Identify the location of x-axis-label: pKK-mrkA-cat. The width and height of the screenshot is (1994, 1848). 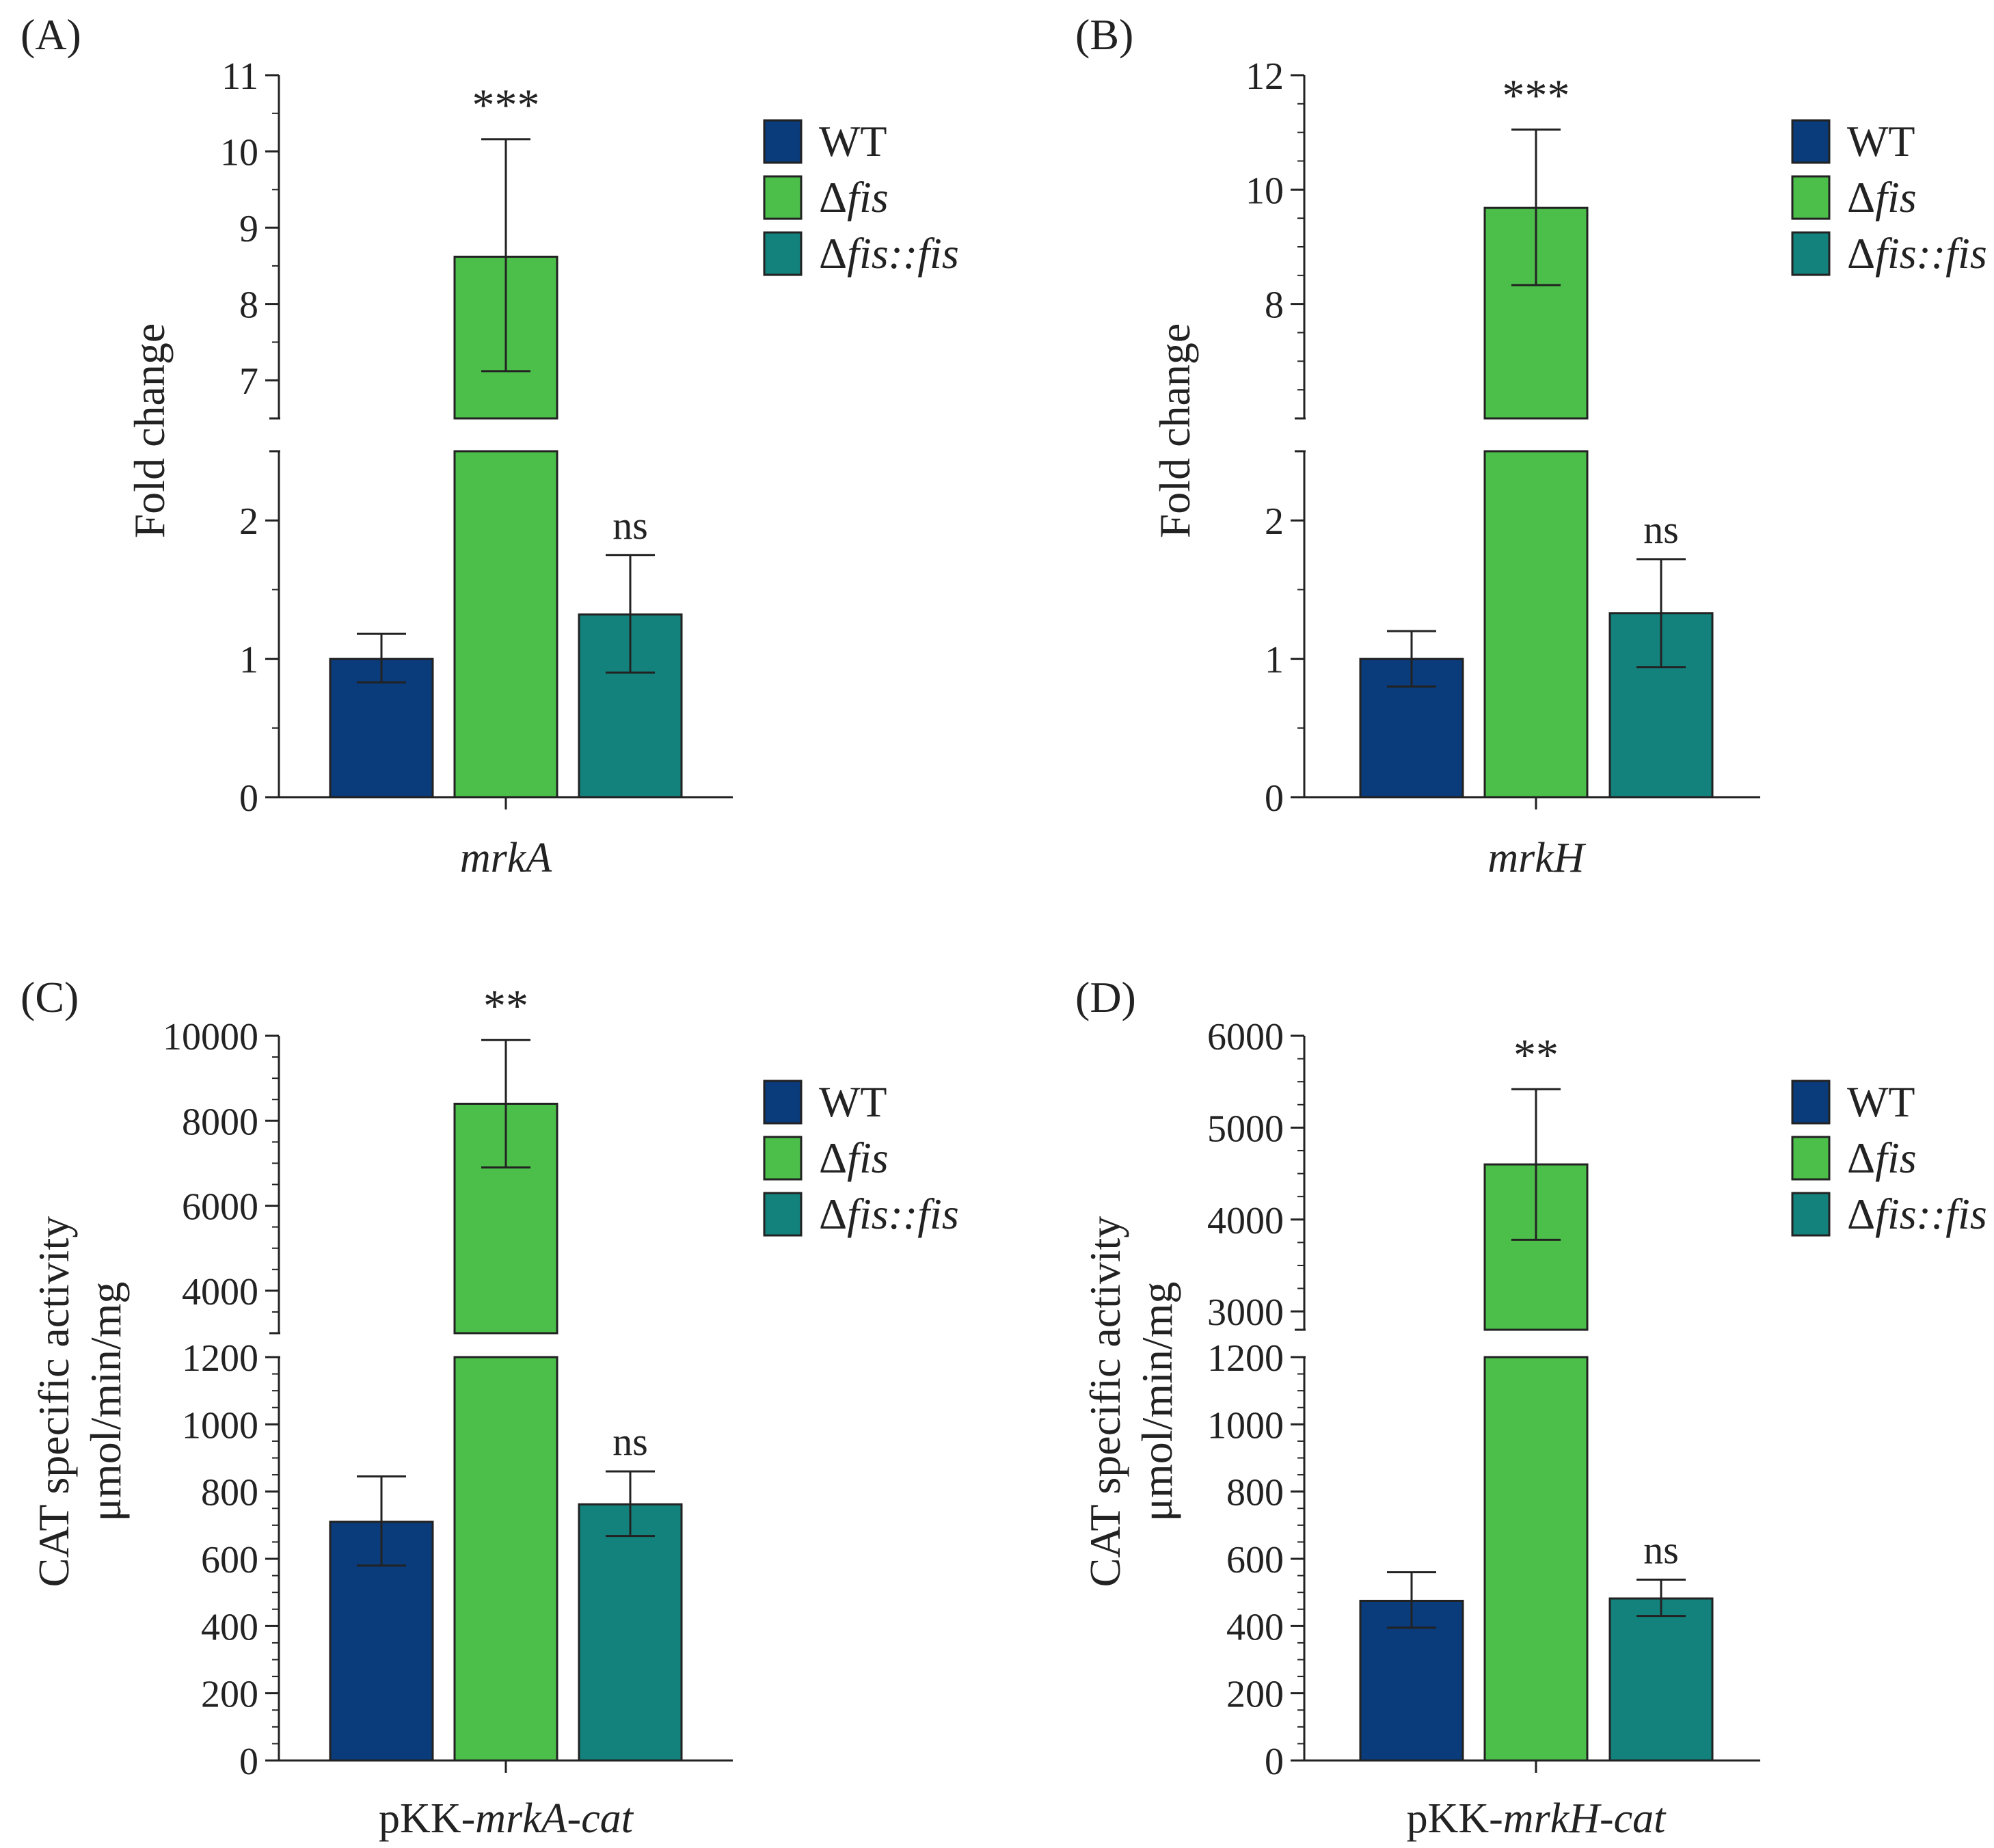
(506, 1818).